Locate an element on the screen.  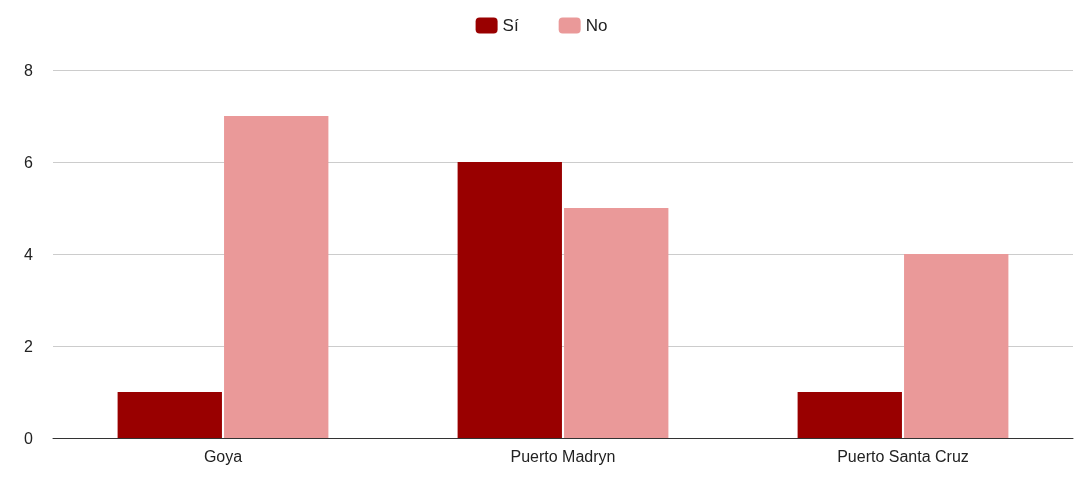
x-tick-label: Puerto Madryn is located at coordinates (563, 456).